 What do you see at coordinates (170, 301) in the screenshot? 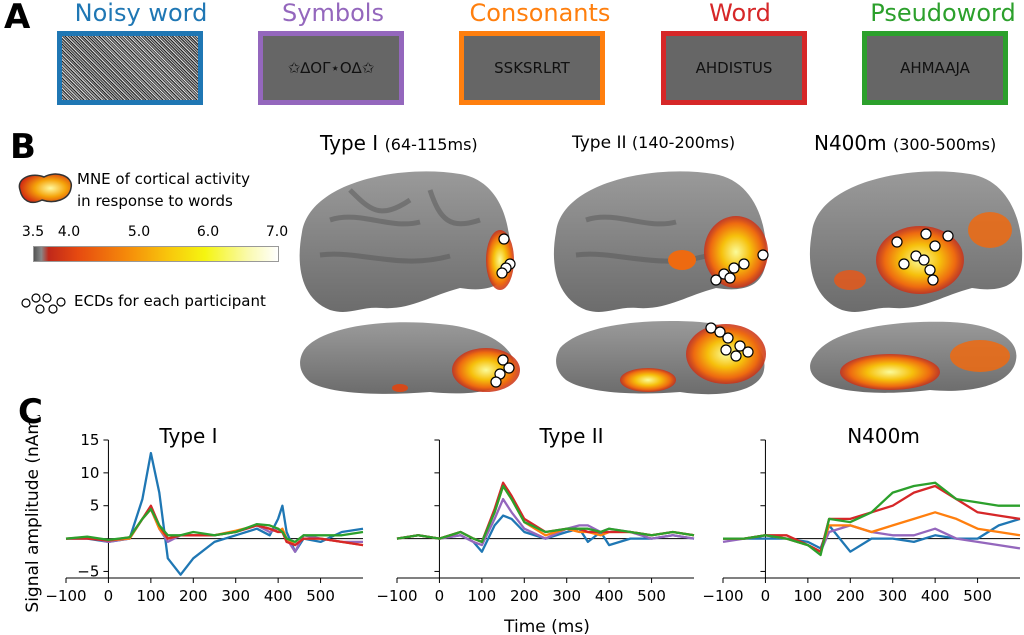
I see `ecd-legend-label: ECDs for each participant` at bounding box center [170, 301].